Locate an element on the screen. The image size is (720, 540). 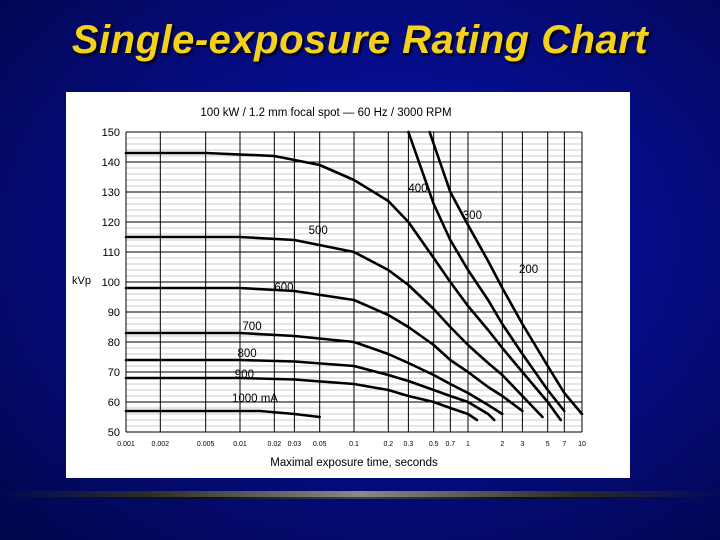
x-tick-label: 0.1 is located at coordinates (354, 444).